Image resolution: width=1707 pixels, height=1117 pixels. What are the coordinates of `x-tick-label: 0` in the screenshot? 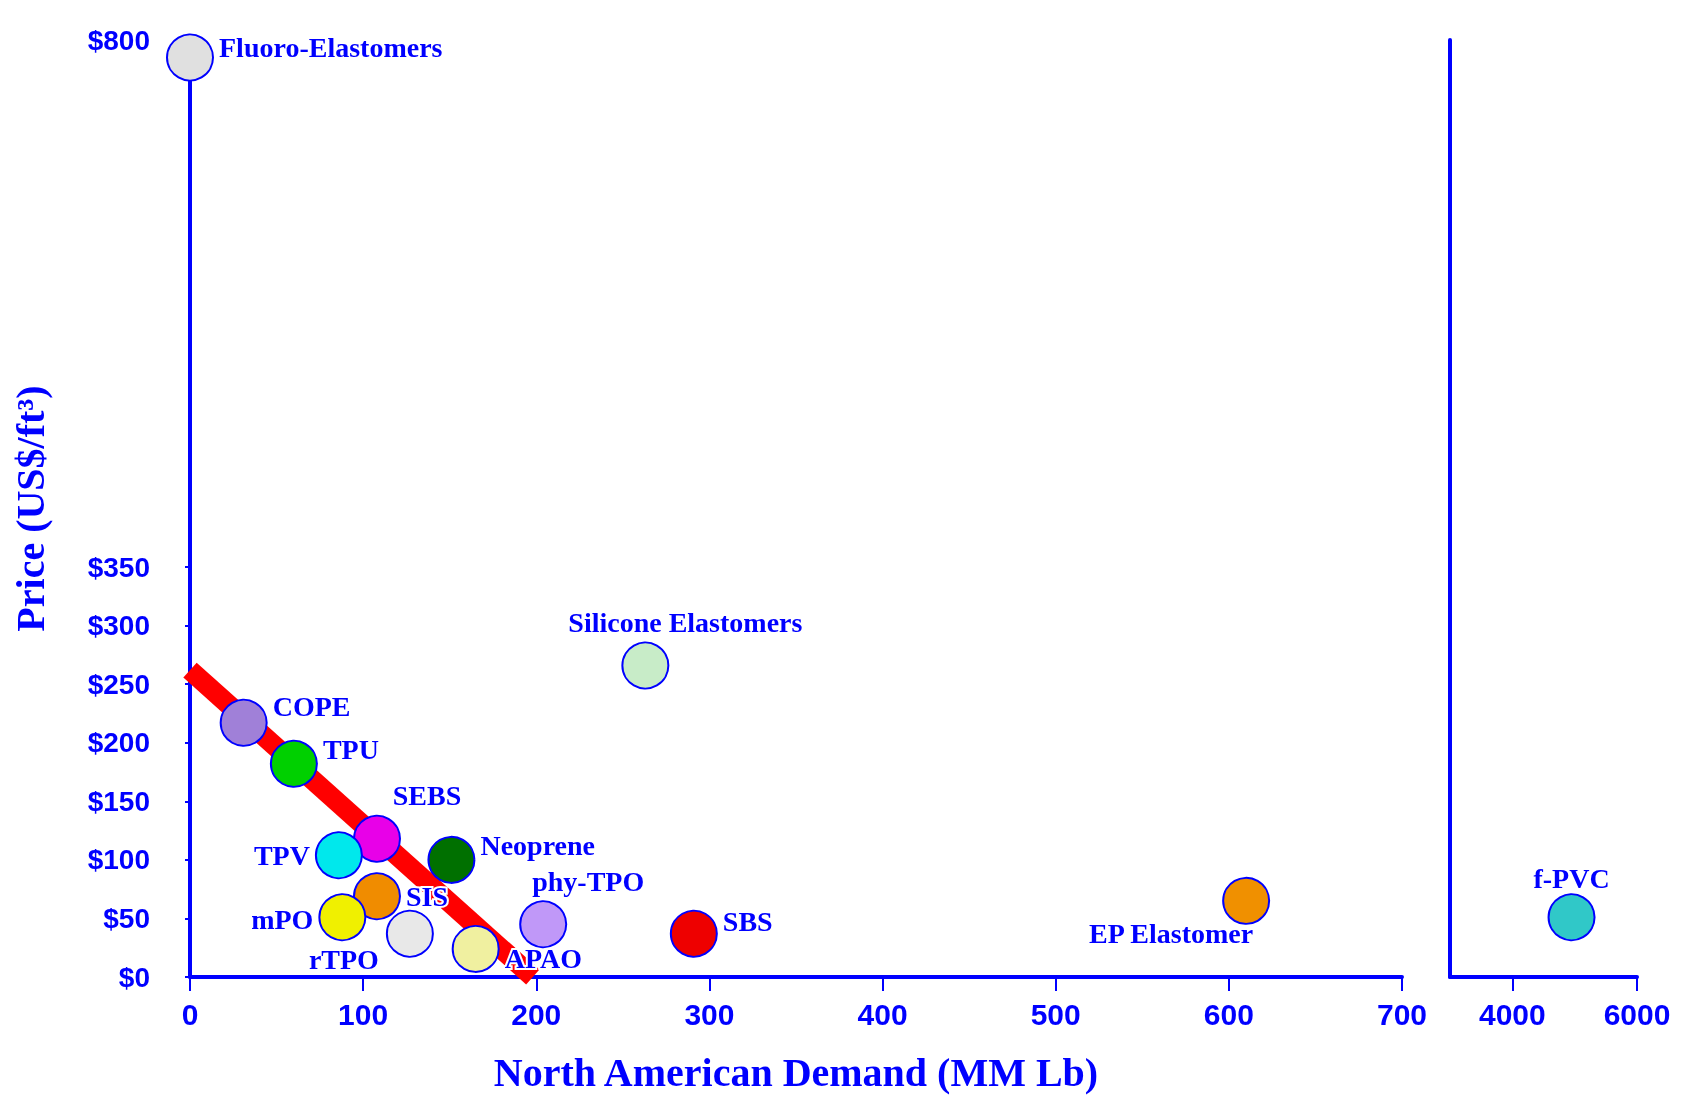 It's located at (190, 1014).